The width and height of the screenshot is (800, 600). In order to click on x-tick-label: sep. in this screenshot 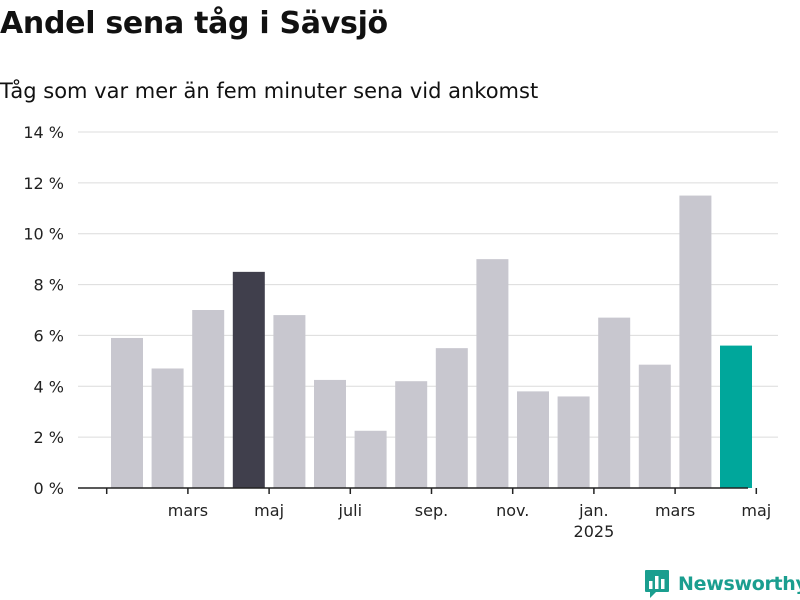, I will do `click(431, 510)`.